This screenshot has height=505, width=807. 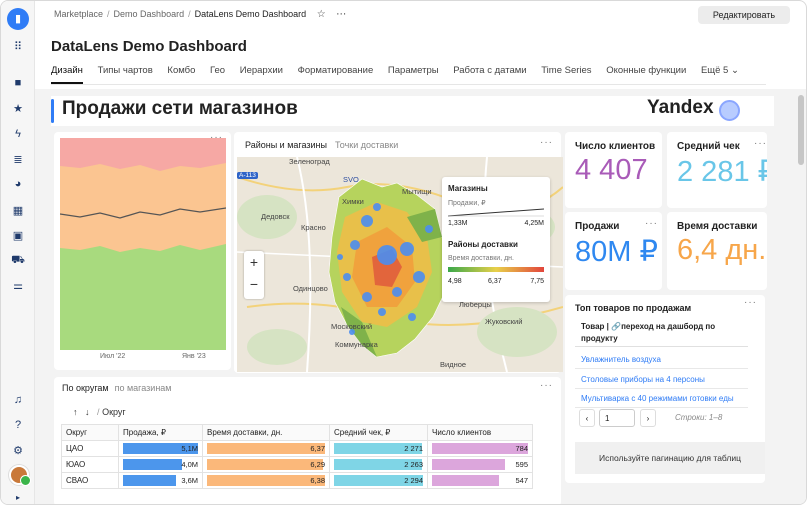 What do you see at coordinates (458, 223) in the screenshot?
I see `legend-stores-min: 1,33М` at bounding box center [458, 223].